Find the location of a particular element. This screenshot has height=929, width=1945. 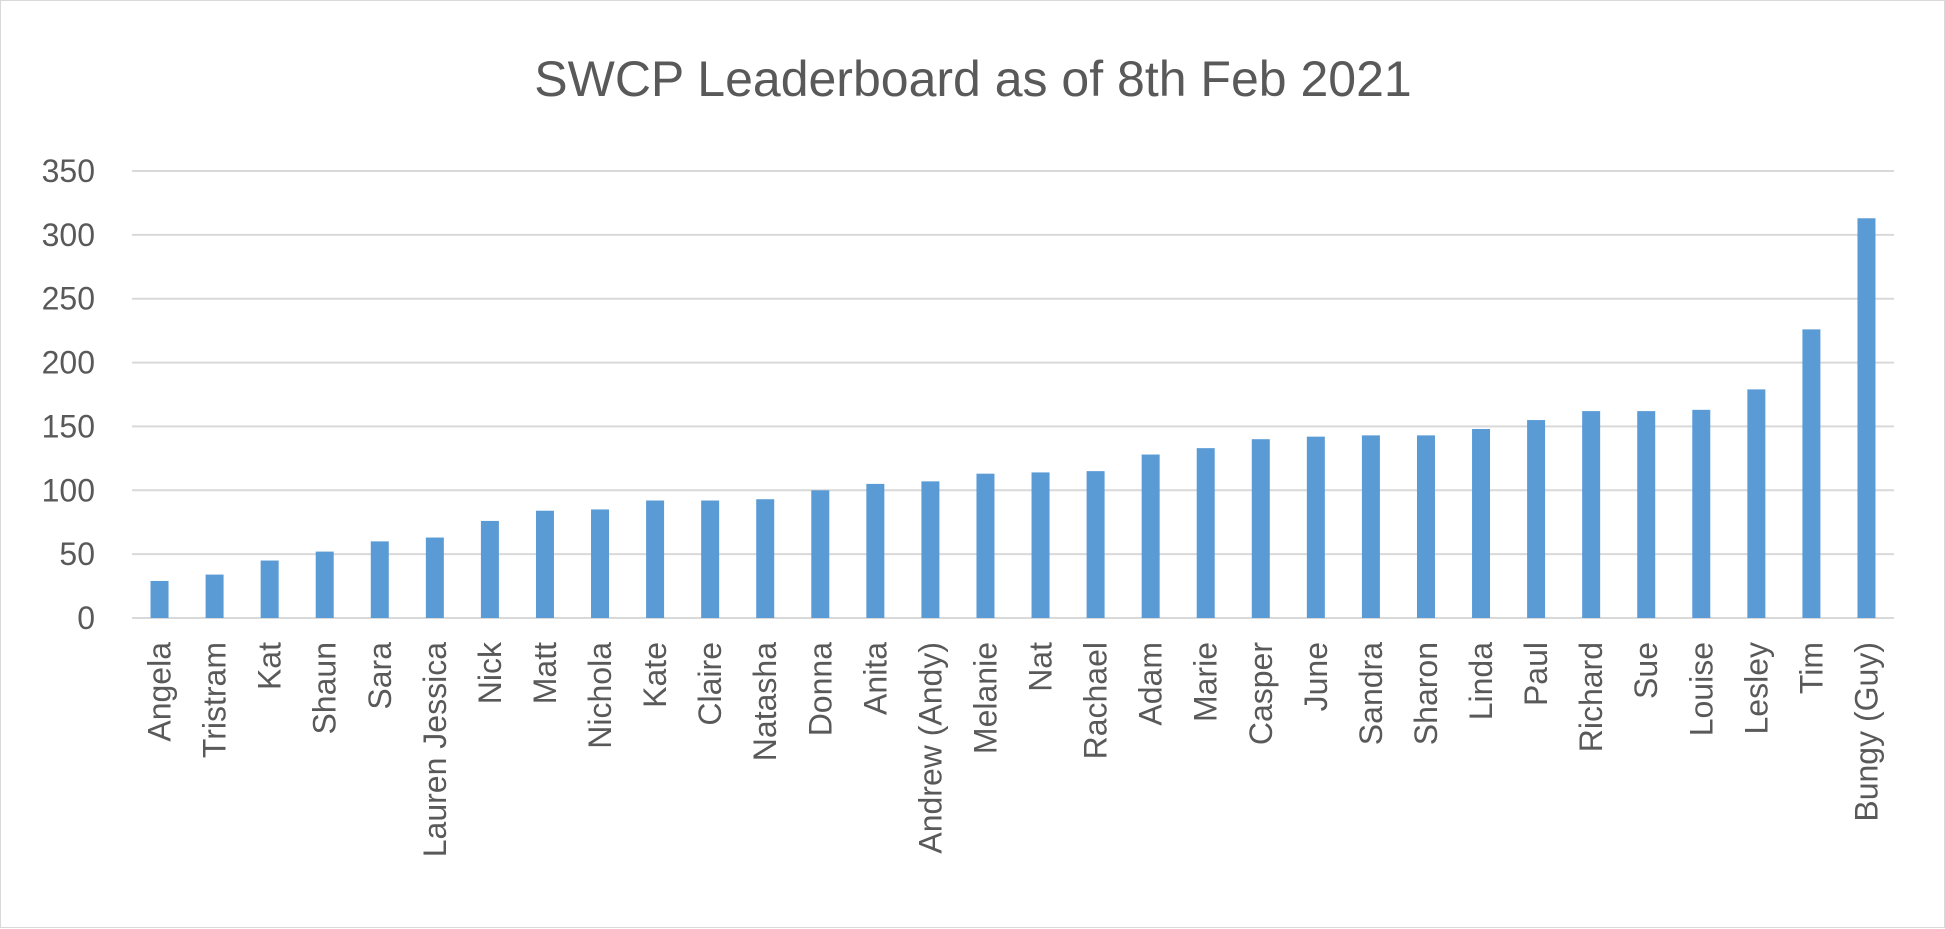

x-category-label: Louise is located at coordinates (1701, 689).